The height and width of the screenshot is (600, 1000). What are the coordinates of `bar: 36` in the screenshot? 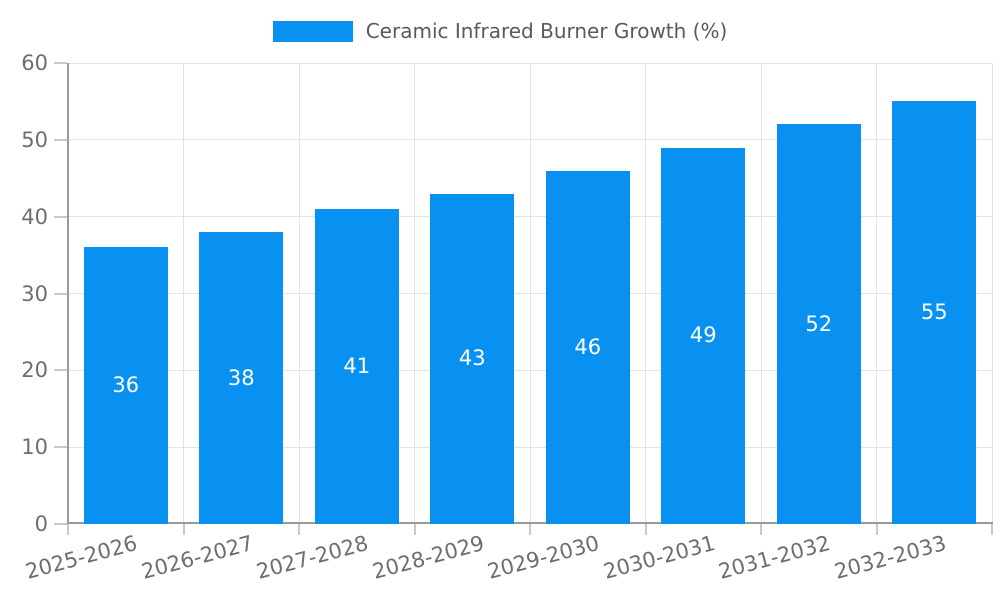 It's located at (125, 385).